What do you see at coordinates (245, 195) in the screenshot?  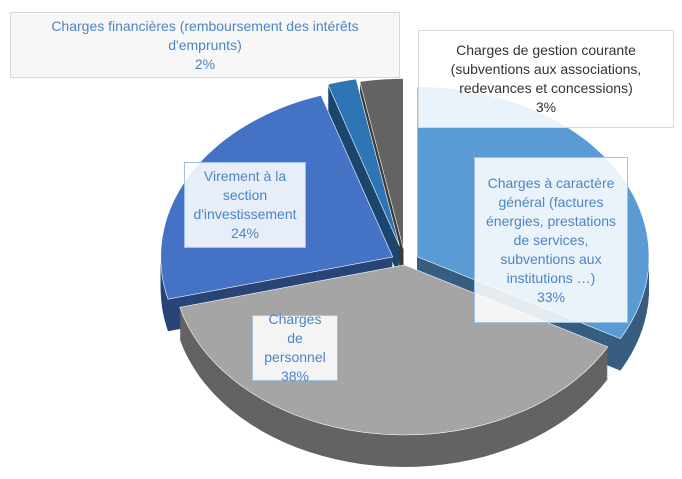 I see `category-label: Virement à la section d'investissement` at bounding box center [245, 195].